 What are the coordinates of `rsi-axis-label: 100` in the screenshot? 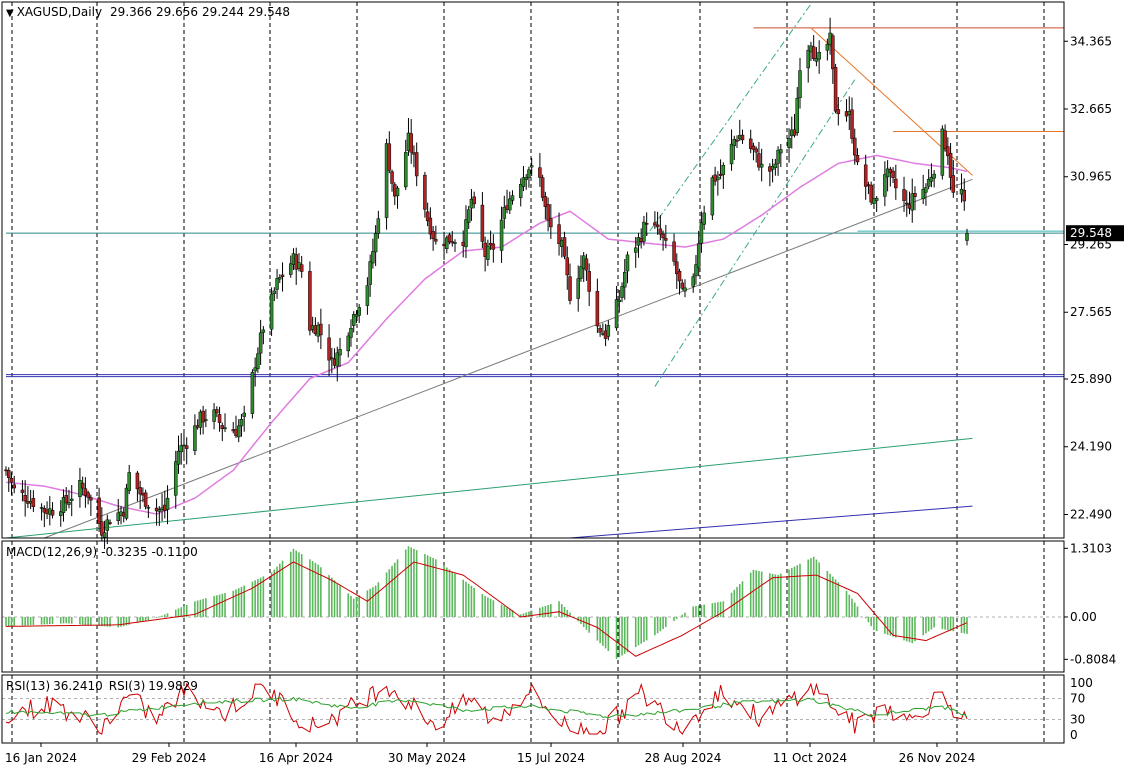 It's located at (1081, 683).